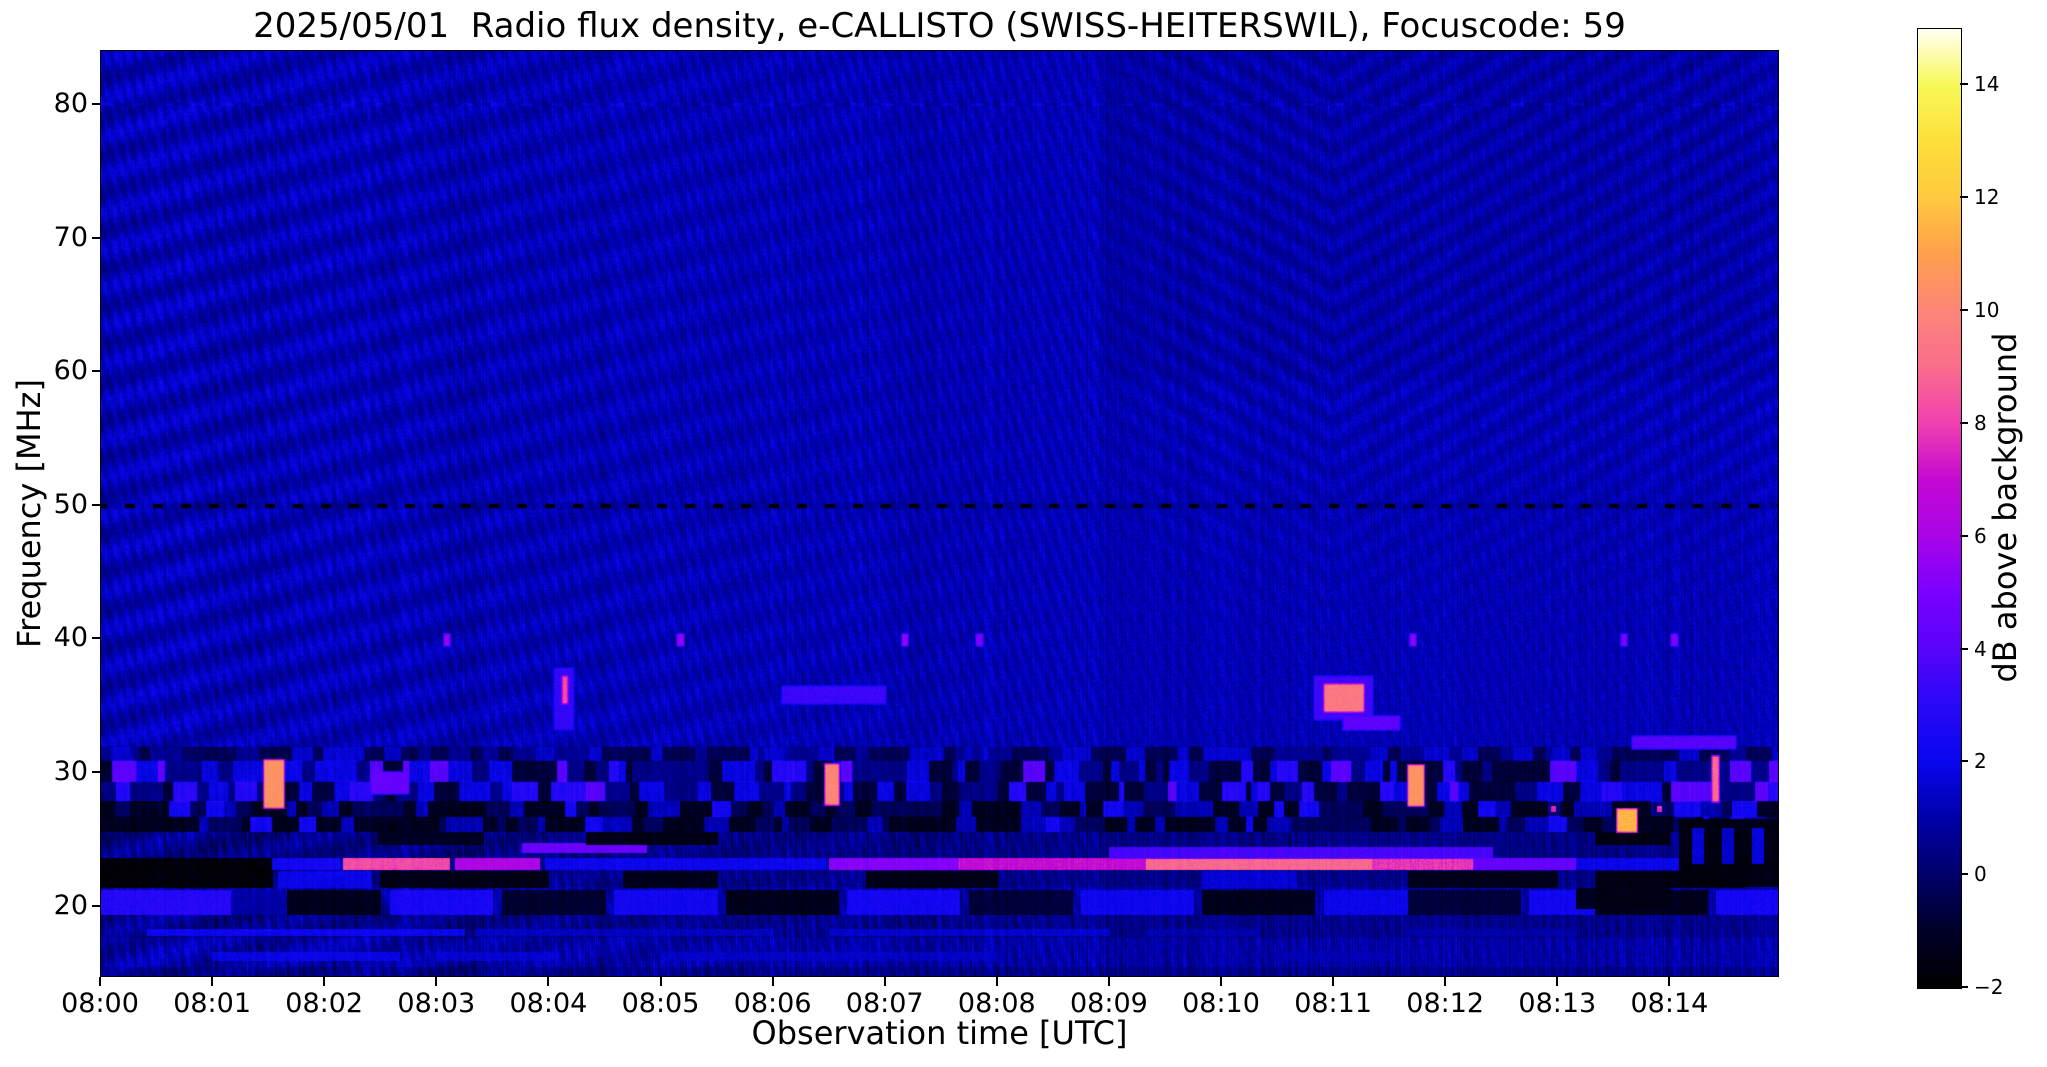  I want to click on x-tick-label: 08:13, so click(1557, 1003).